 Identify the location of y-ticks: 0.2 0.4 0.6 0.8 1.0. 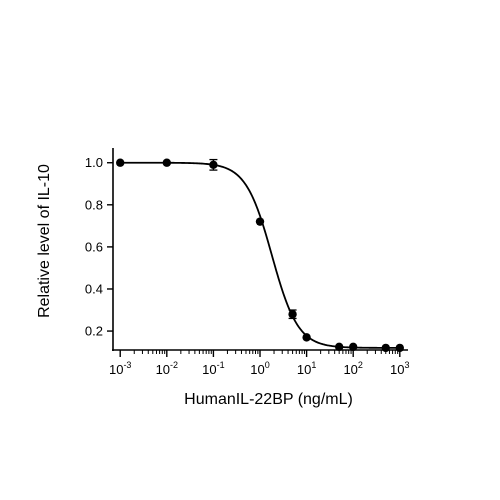
(99, 247).